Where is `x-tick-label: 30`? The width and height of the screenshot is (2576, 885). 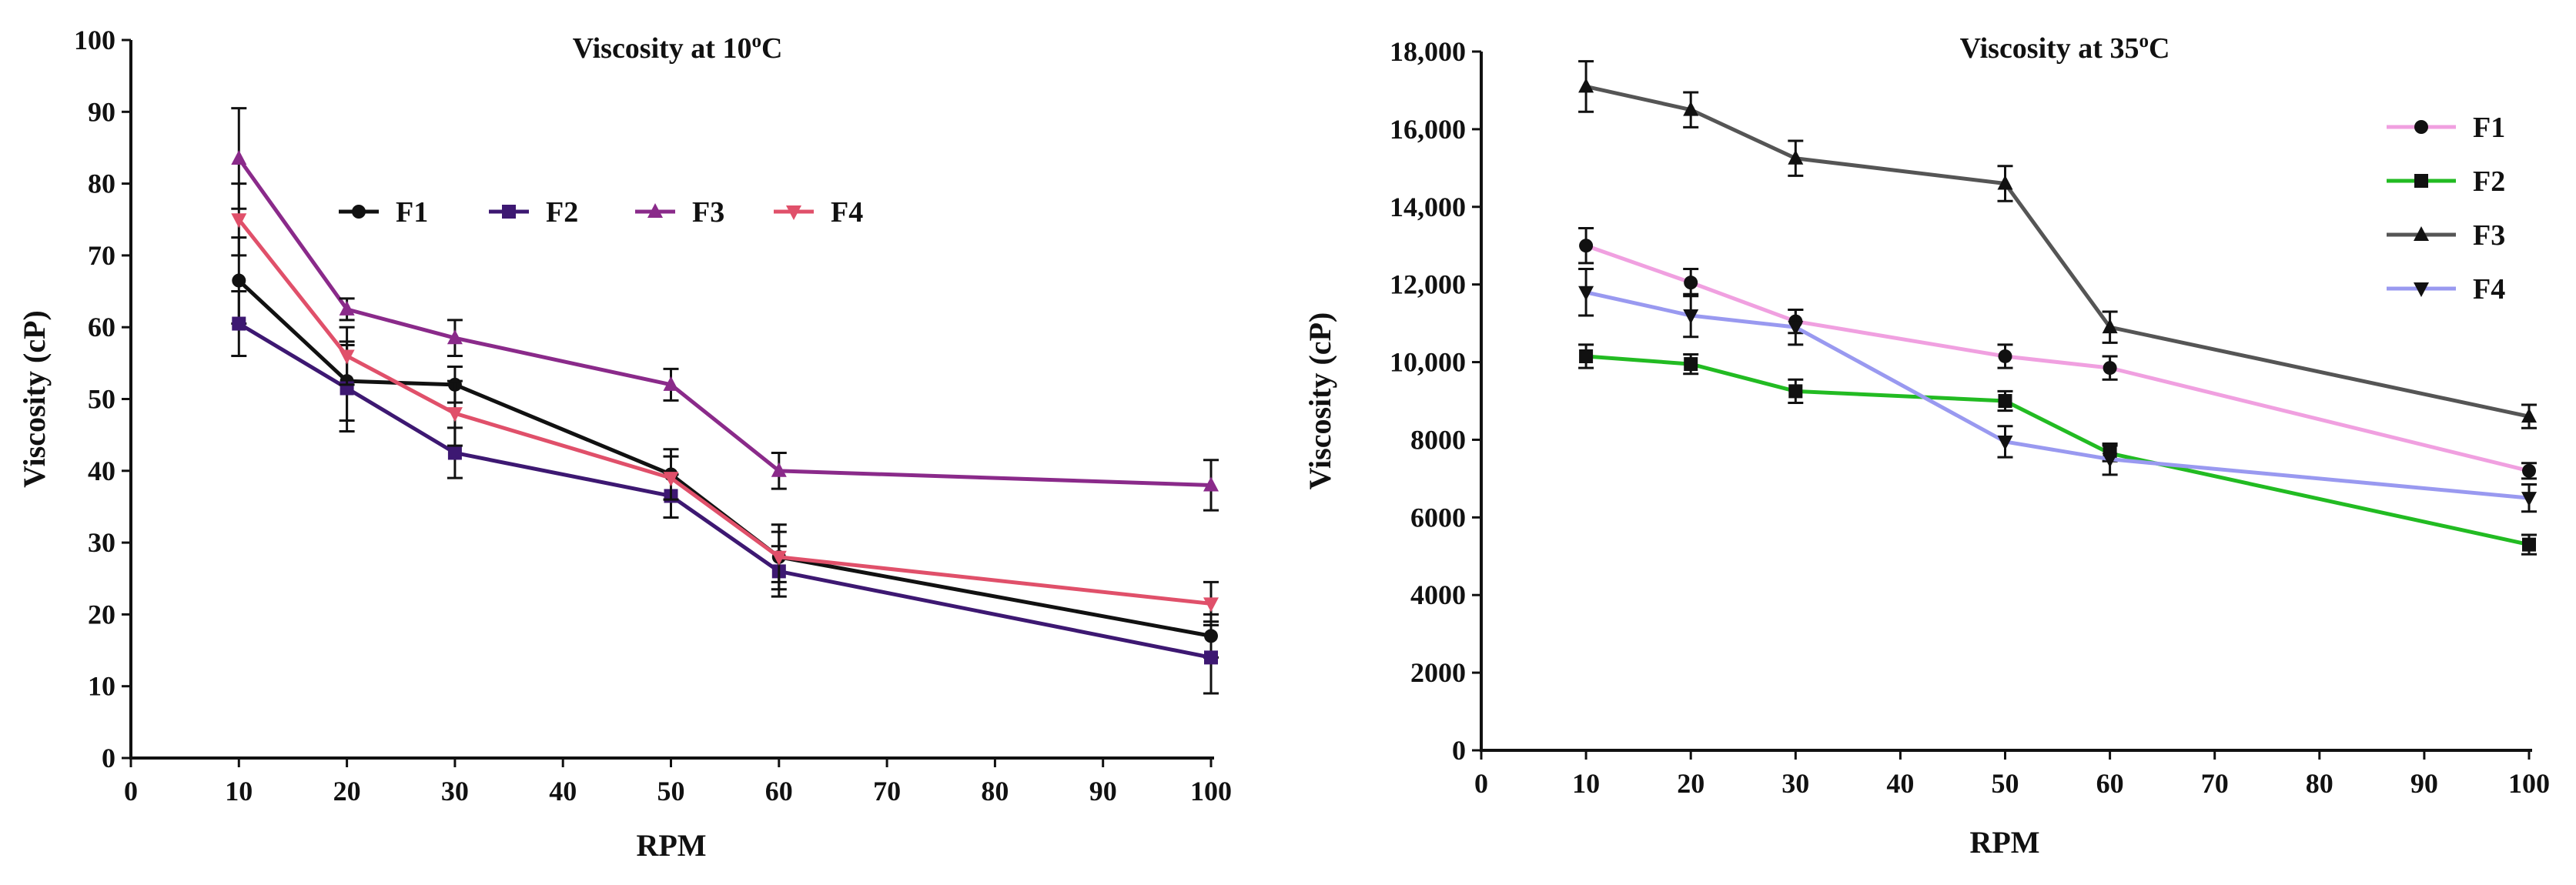
x-tick-label: 30 is located at coordinates (1795, 783).